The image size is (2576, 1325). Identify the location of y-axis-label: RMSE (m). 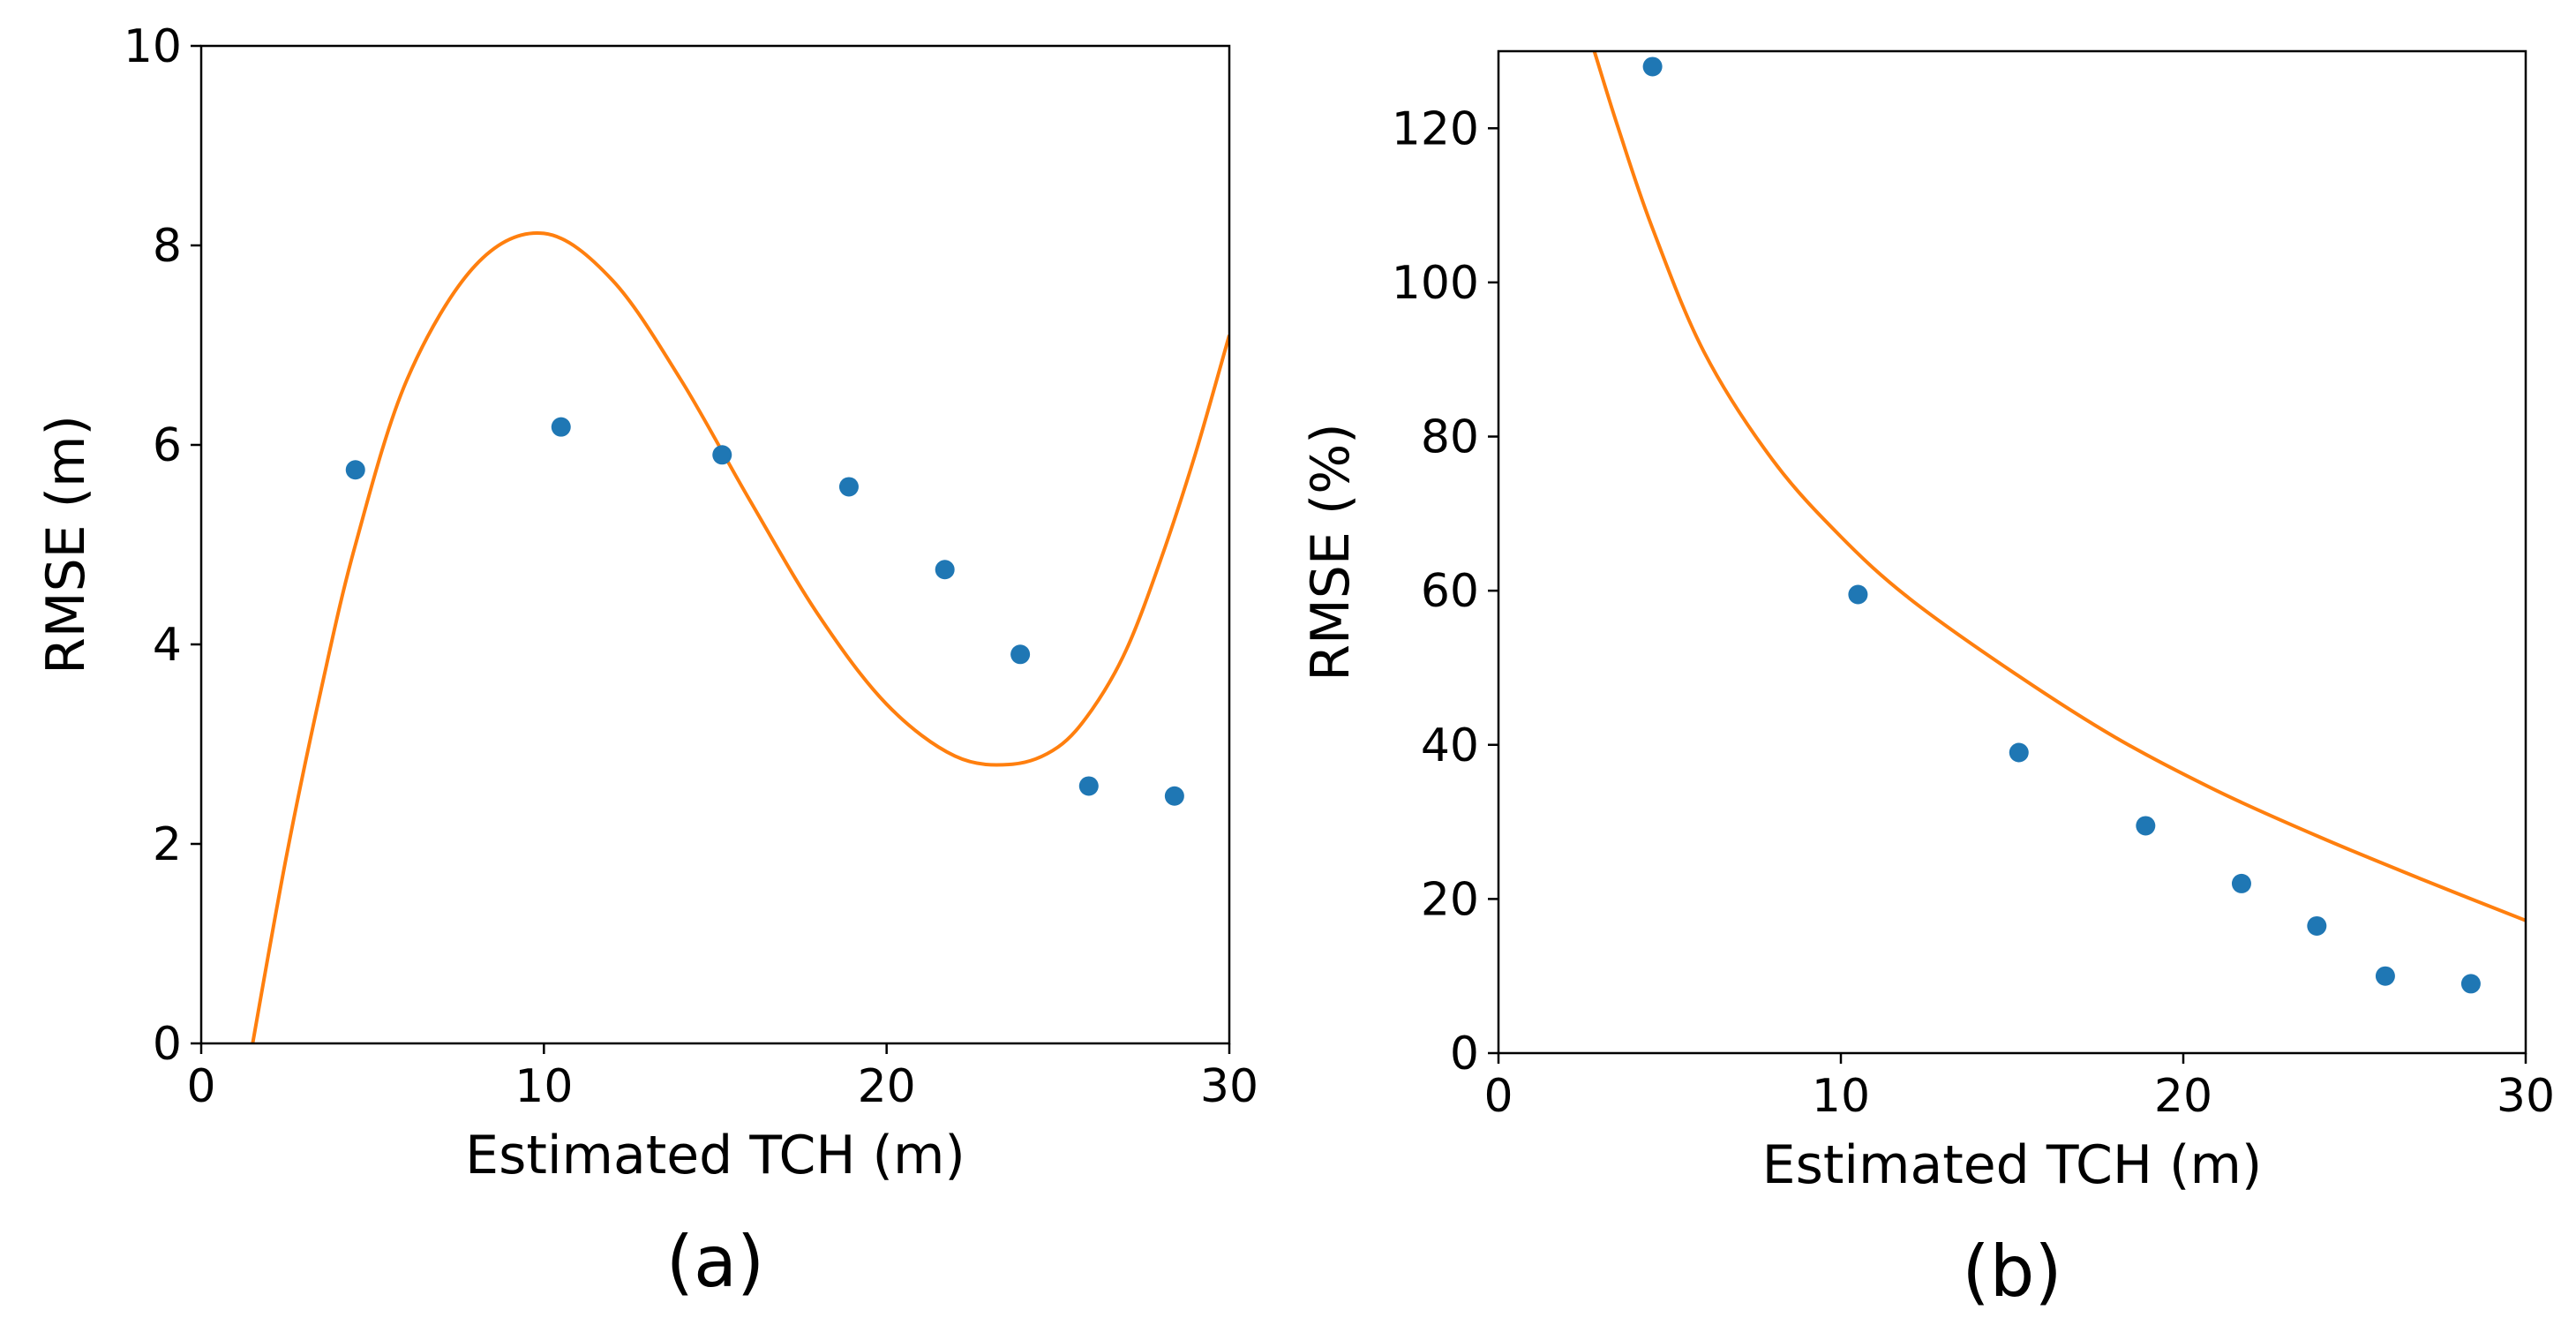
(66, 544).